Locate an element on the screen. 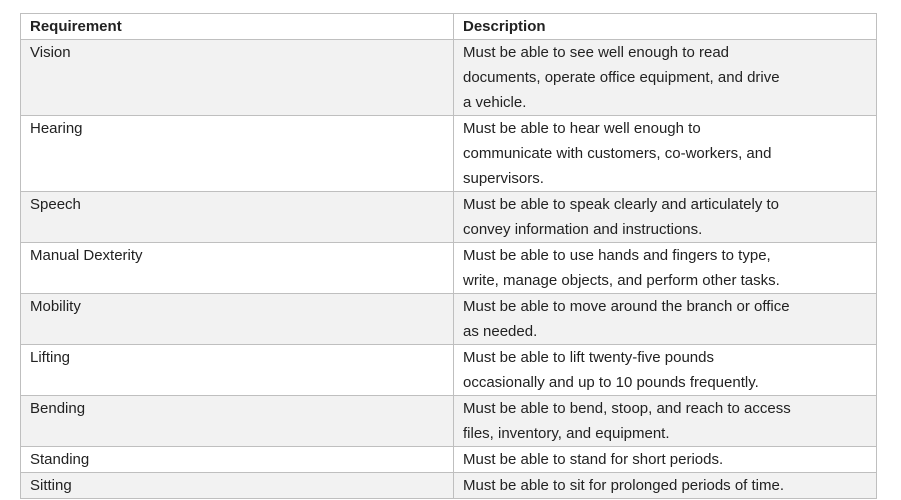 The height and width of the screenshot is (500, 901). requirement-cell: Manual Dexterity is located at coordinates (237, 268).